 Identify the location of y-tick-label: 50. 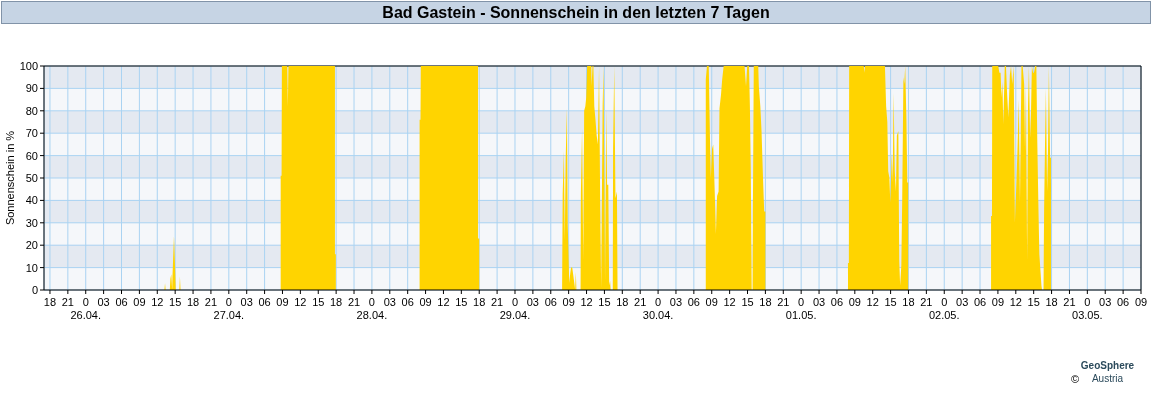
(31, 177).